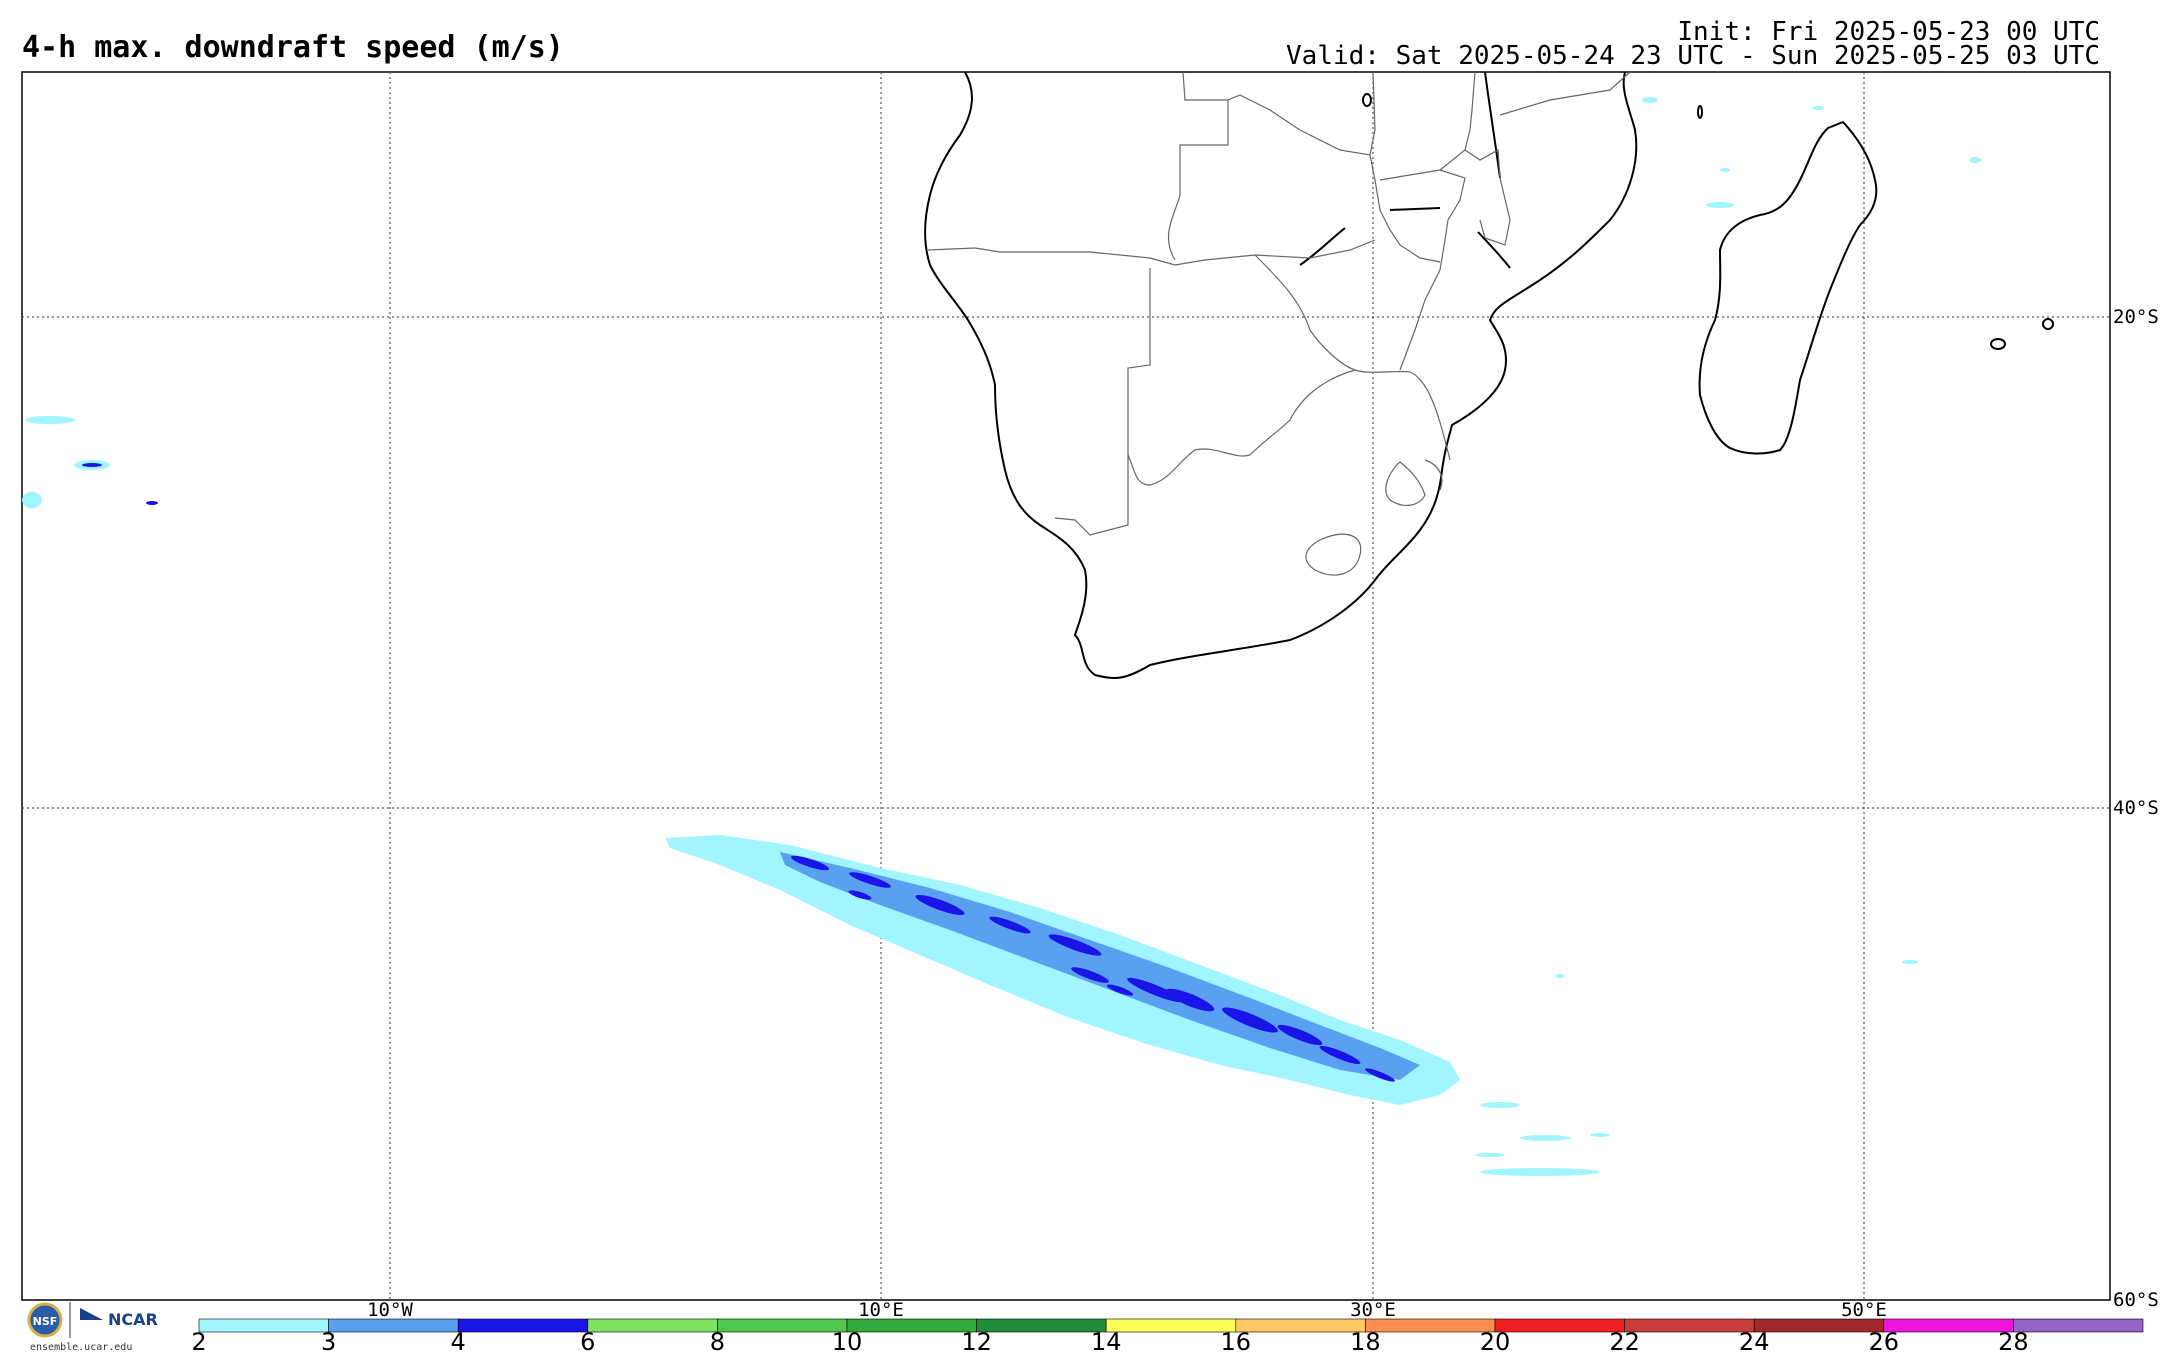 The width and height of the screenshot is (2160, 1354). What do you see at coordinates (90, 462) in the screenshot?
I see `western-cells` at bounding box center [90, 462].